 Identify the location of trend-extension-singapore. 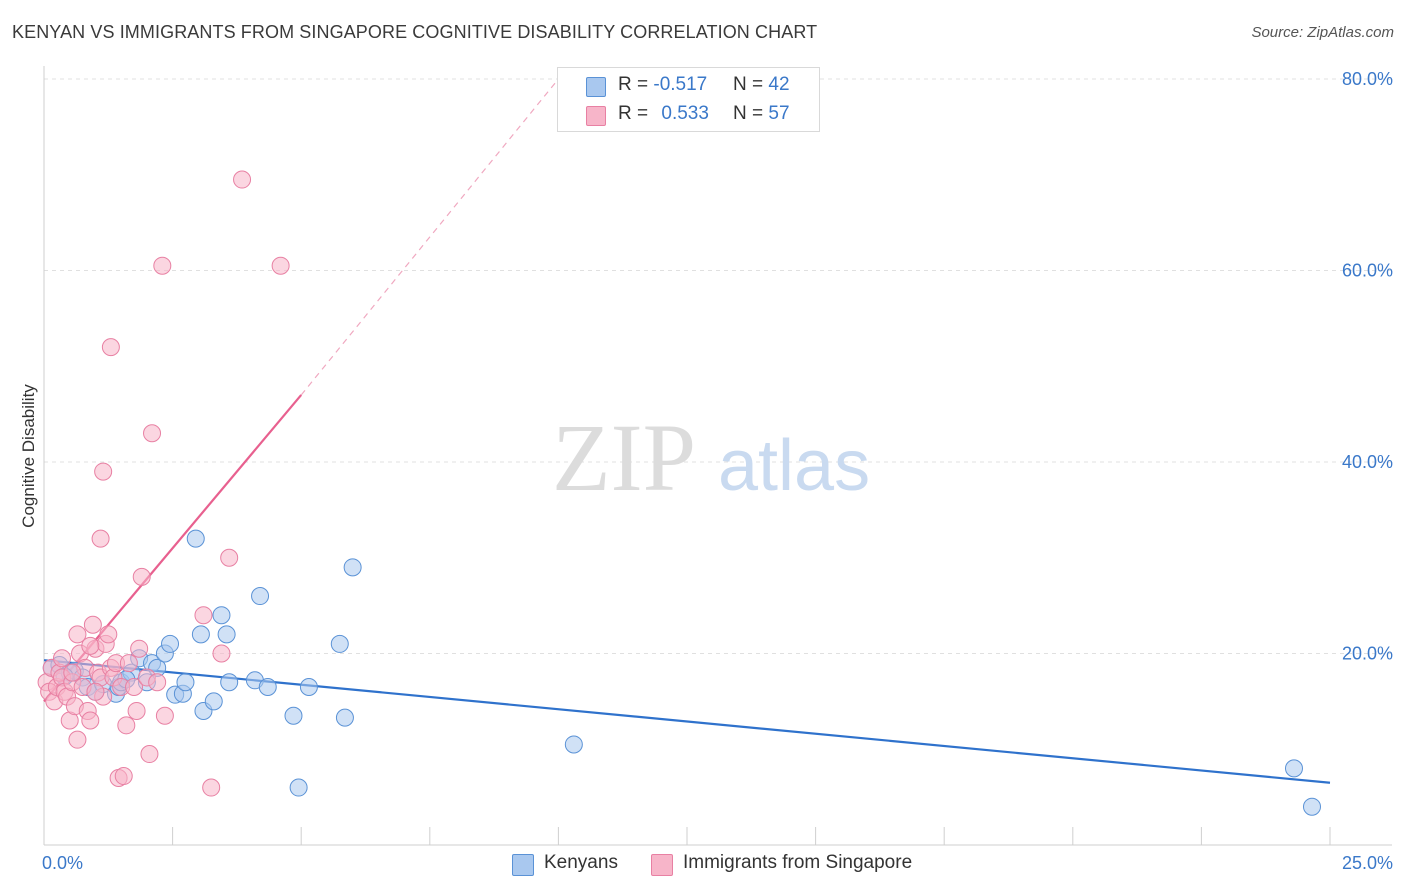
(429, 237).